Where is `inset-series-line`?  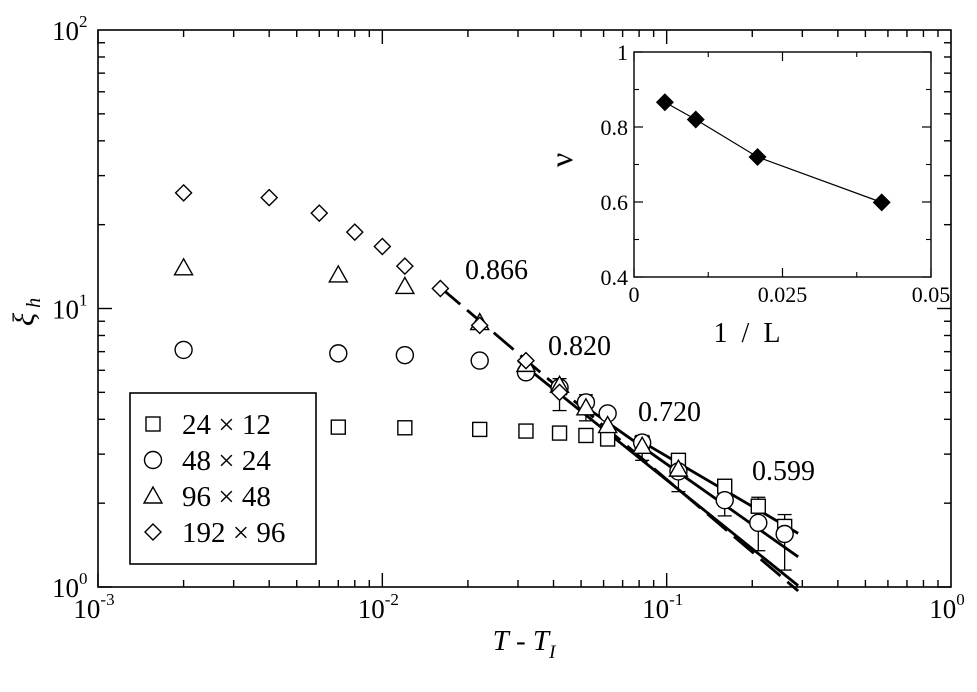 inset-series-line is located at coordinates (773, 152).